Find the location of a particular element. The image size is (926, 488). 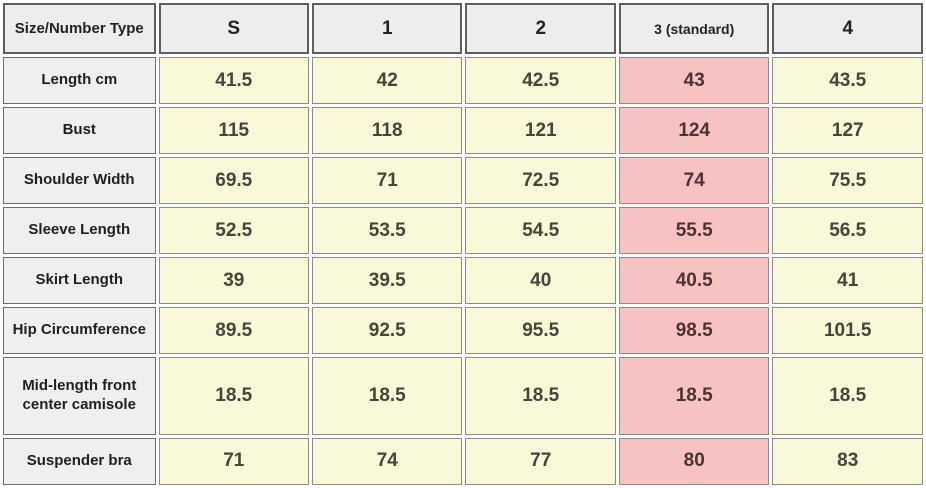

data-cell: 41.5 is located at coordinates (233, 81).